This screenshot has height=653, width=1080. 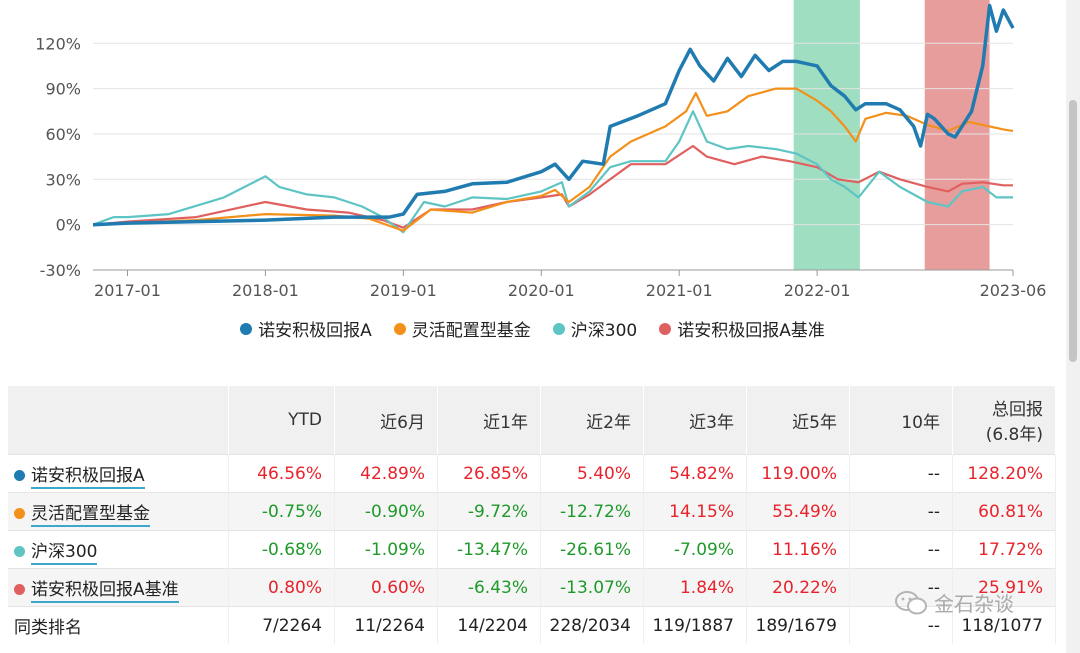 What do you see at coordinates (1004, 473) in the screenshot?
I see `value-cell: 128.20%` at bounding box center [1004, 473].